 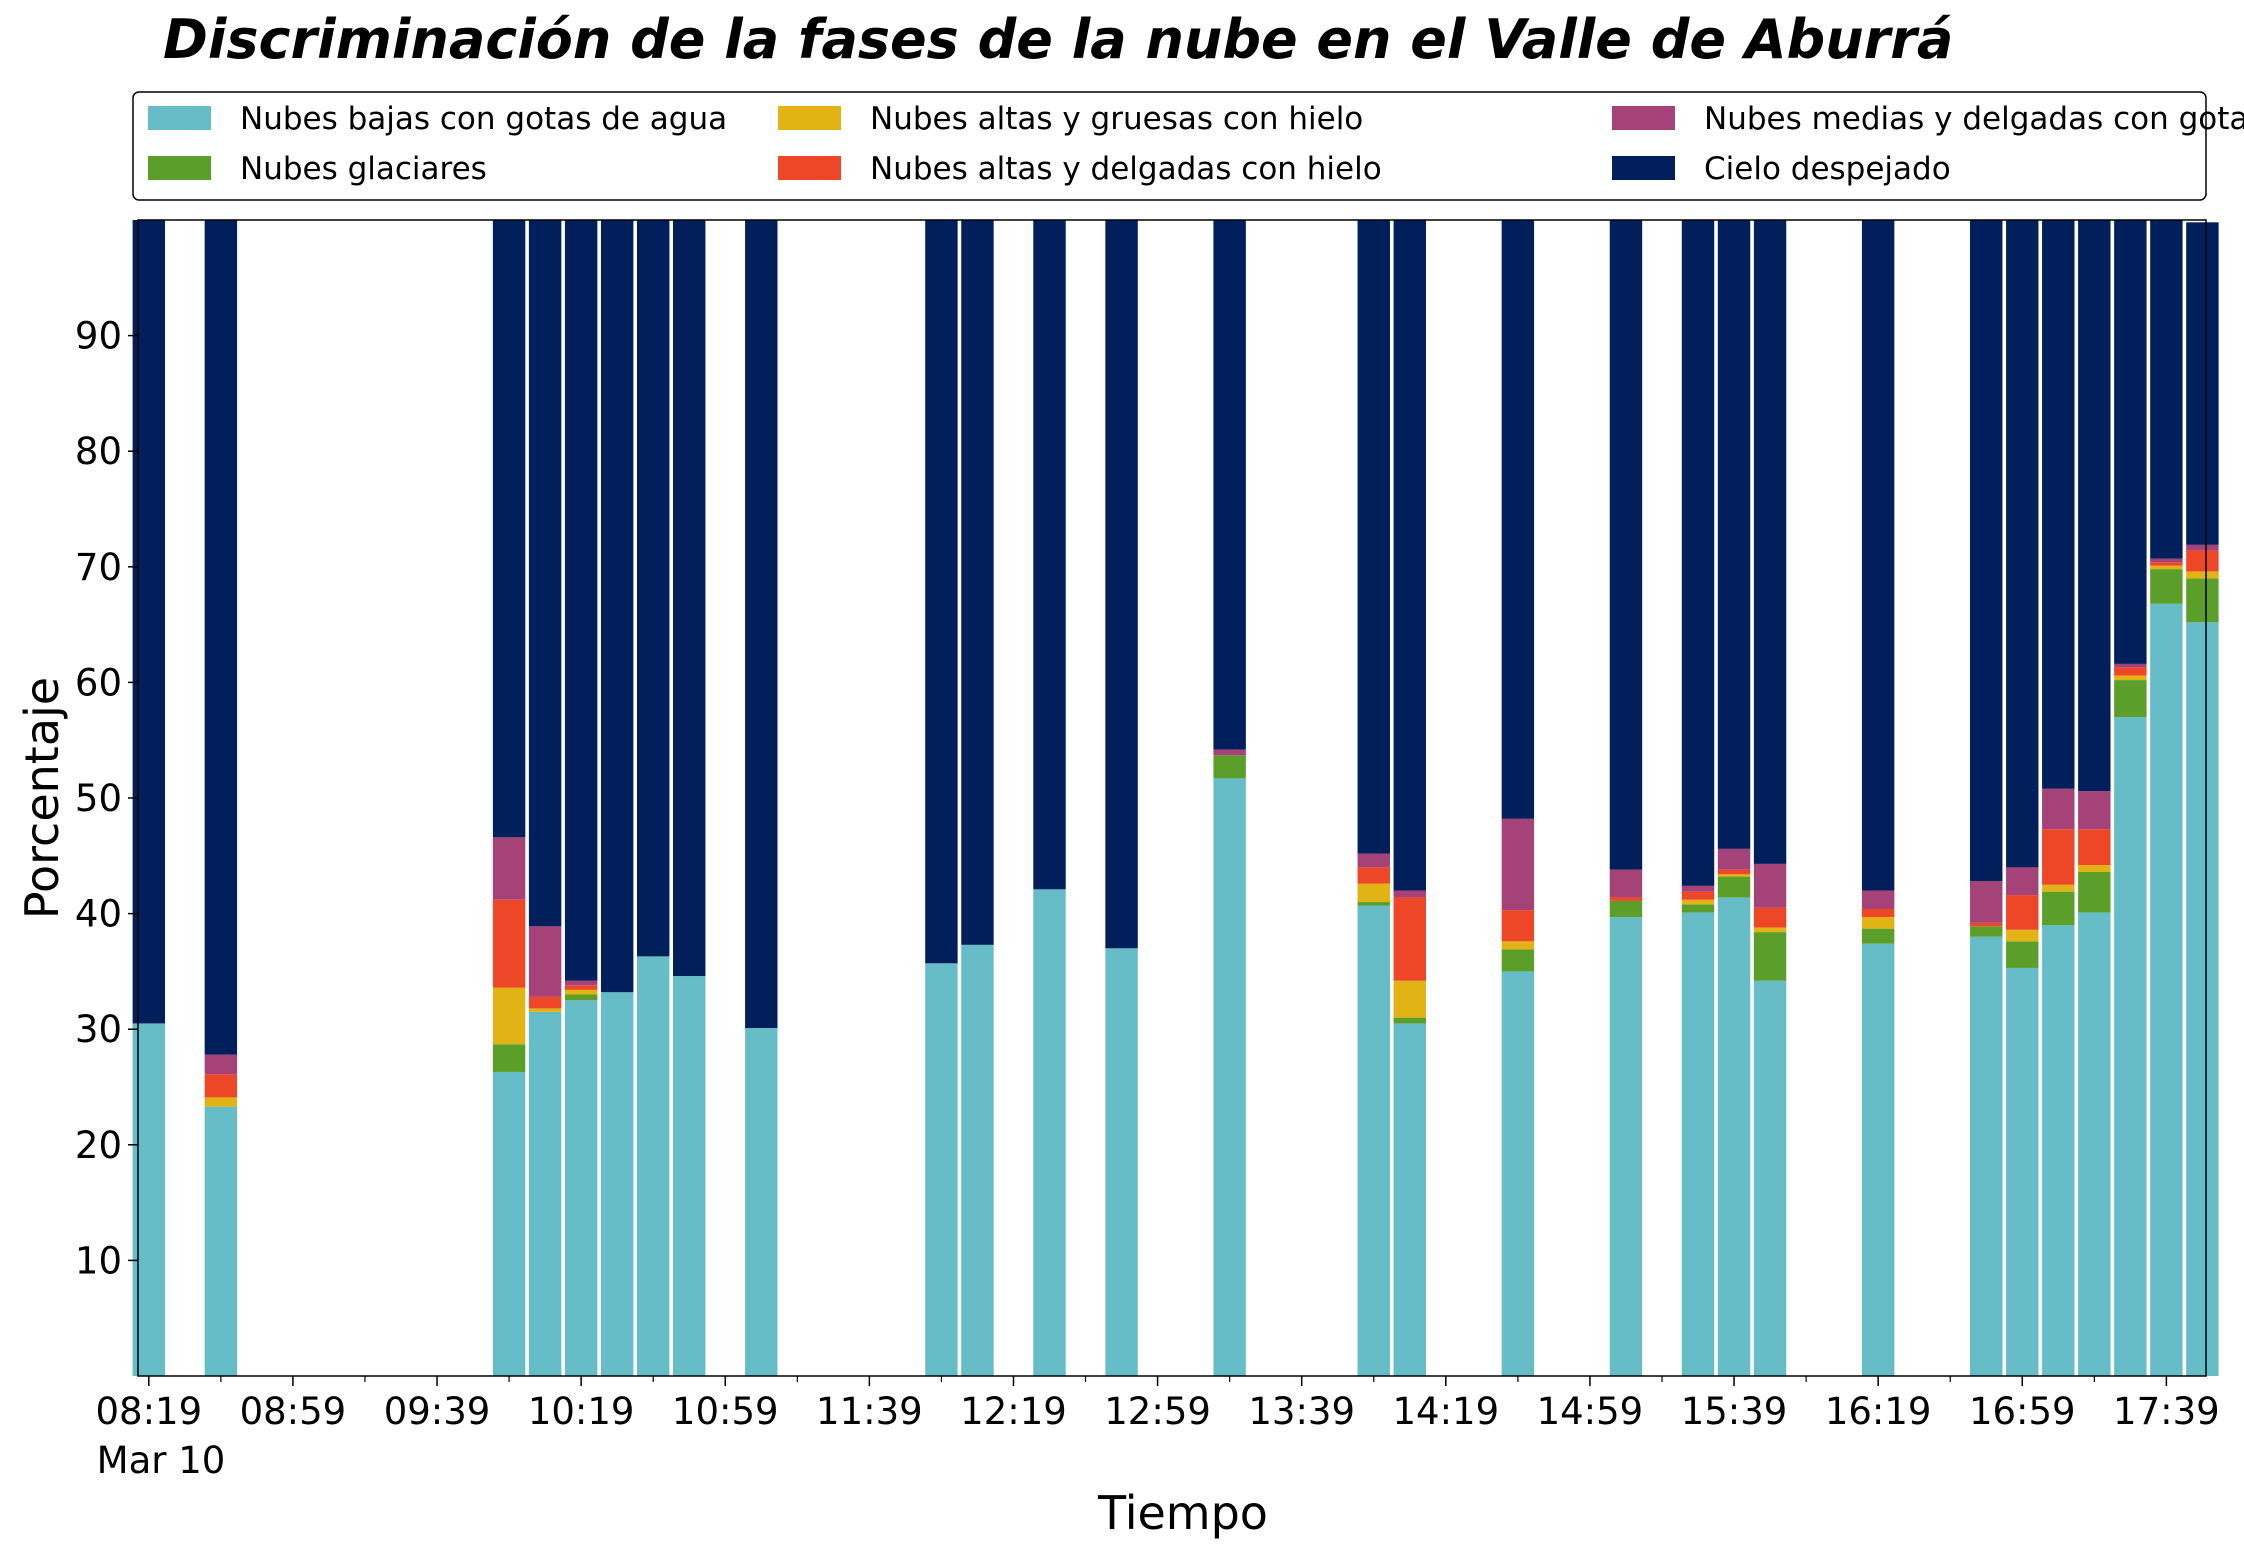 What do you see at coordinates (293, 1411) in the screenshot?
I see `x-tick-label: 08:59` at bounding box center [293, 1411].